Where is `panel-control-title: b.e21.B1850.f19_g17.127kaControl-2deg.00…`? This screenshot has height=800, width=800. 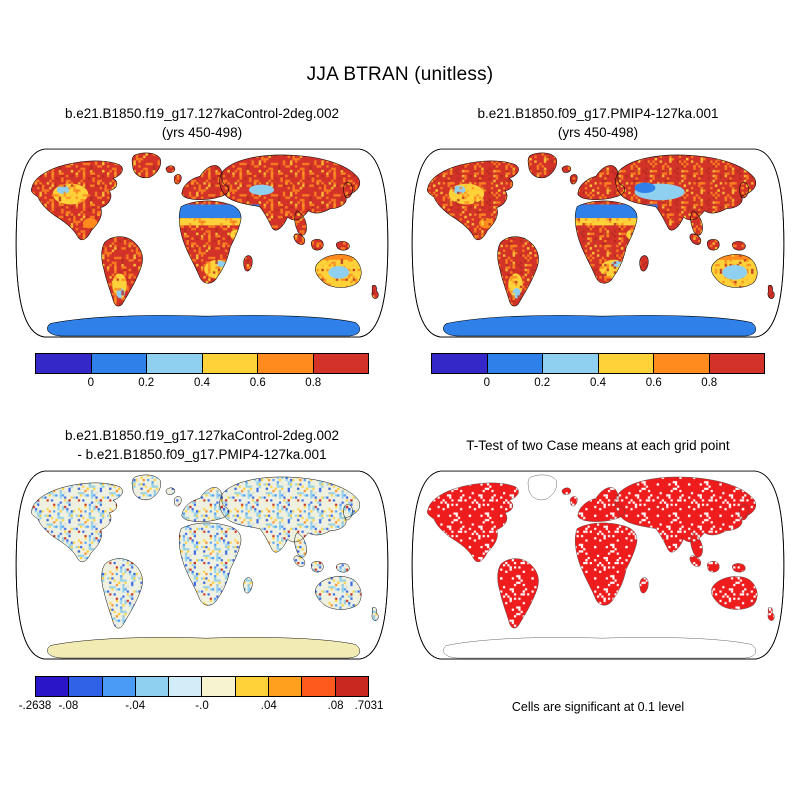 panel-control-title: b.e21.B1850.f19_g17.127kaControl-2deg.00… is located at coordinates (202, 124).